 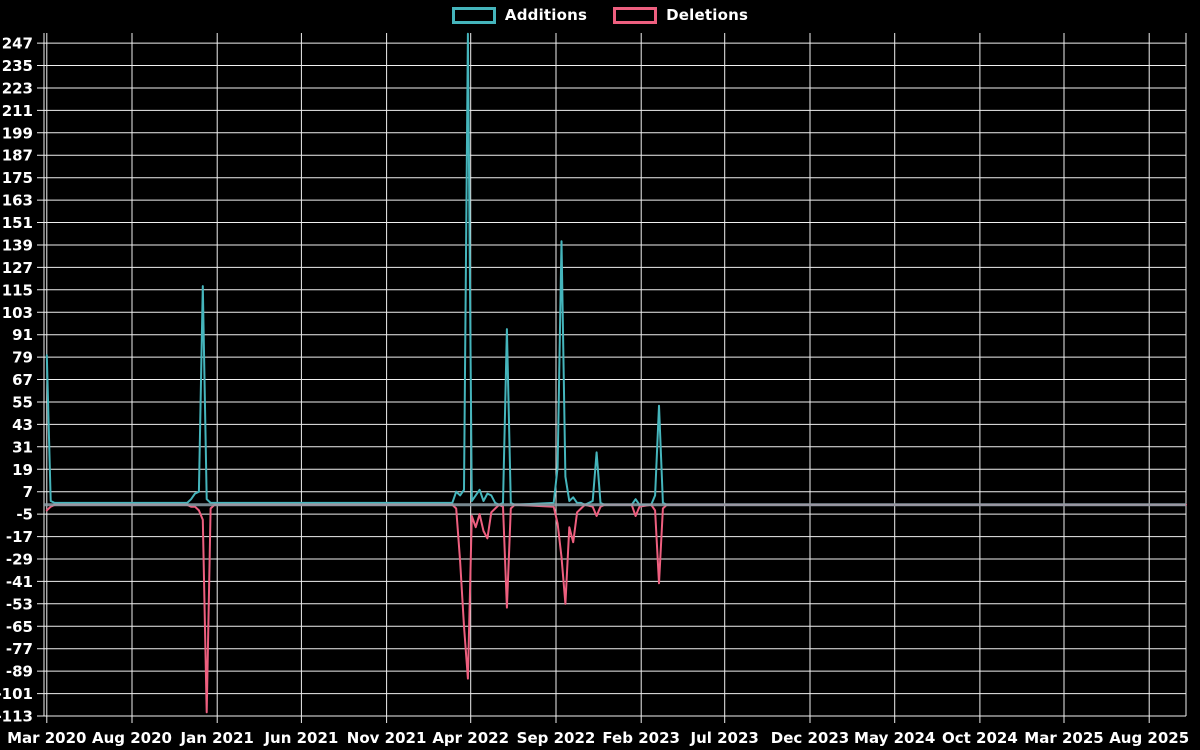 What do you see at coordinates (22, 335) in the screenshot?
I see `y-tick-label: 91` at bounding box center [22, 335].